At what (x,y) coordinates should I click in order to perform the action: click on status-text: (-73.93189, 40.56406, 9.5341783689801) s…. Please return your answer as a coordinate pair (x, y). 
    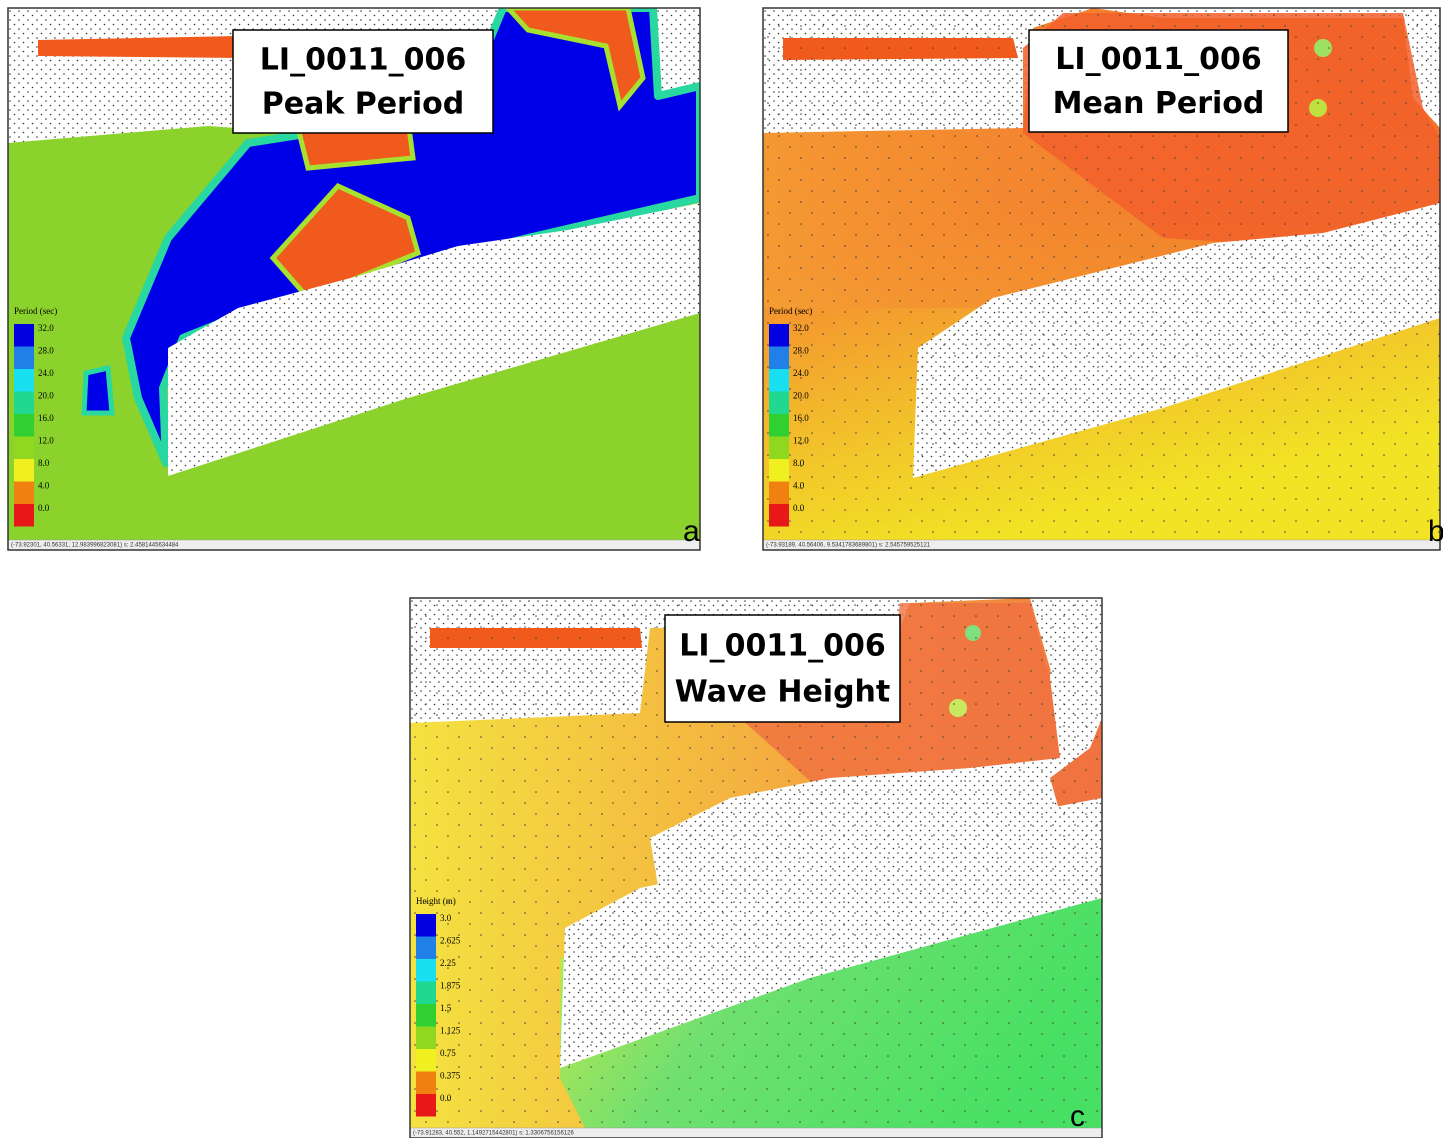
    Looking at the image, I should click on (848, 546).